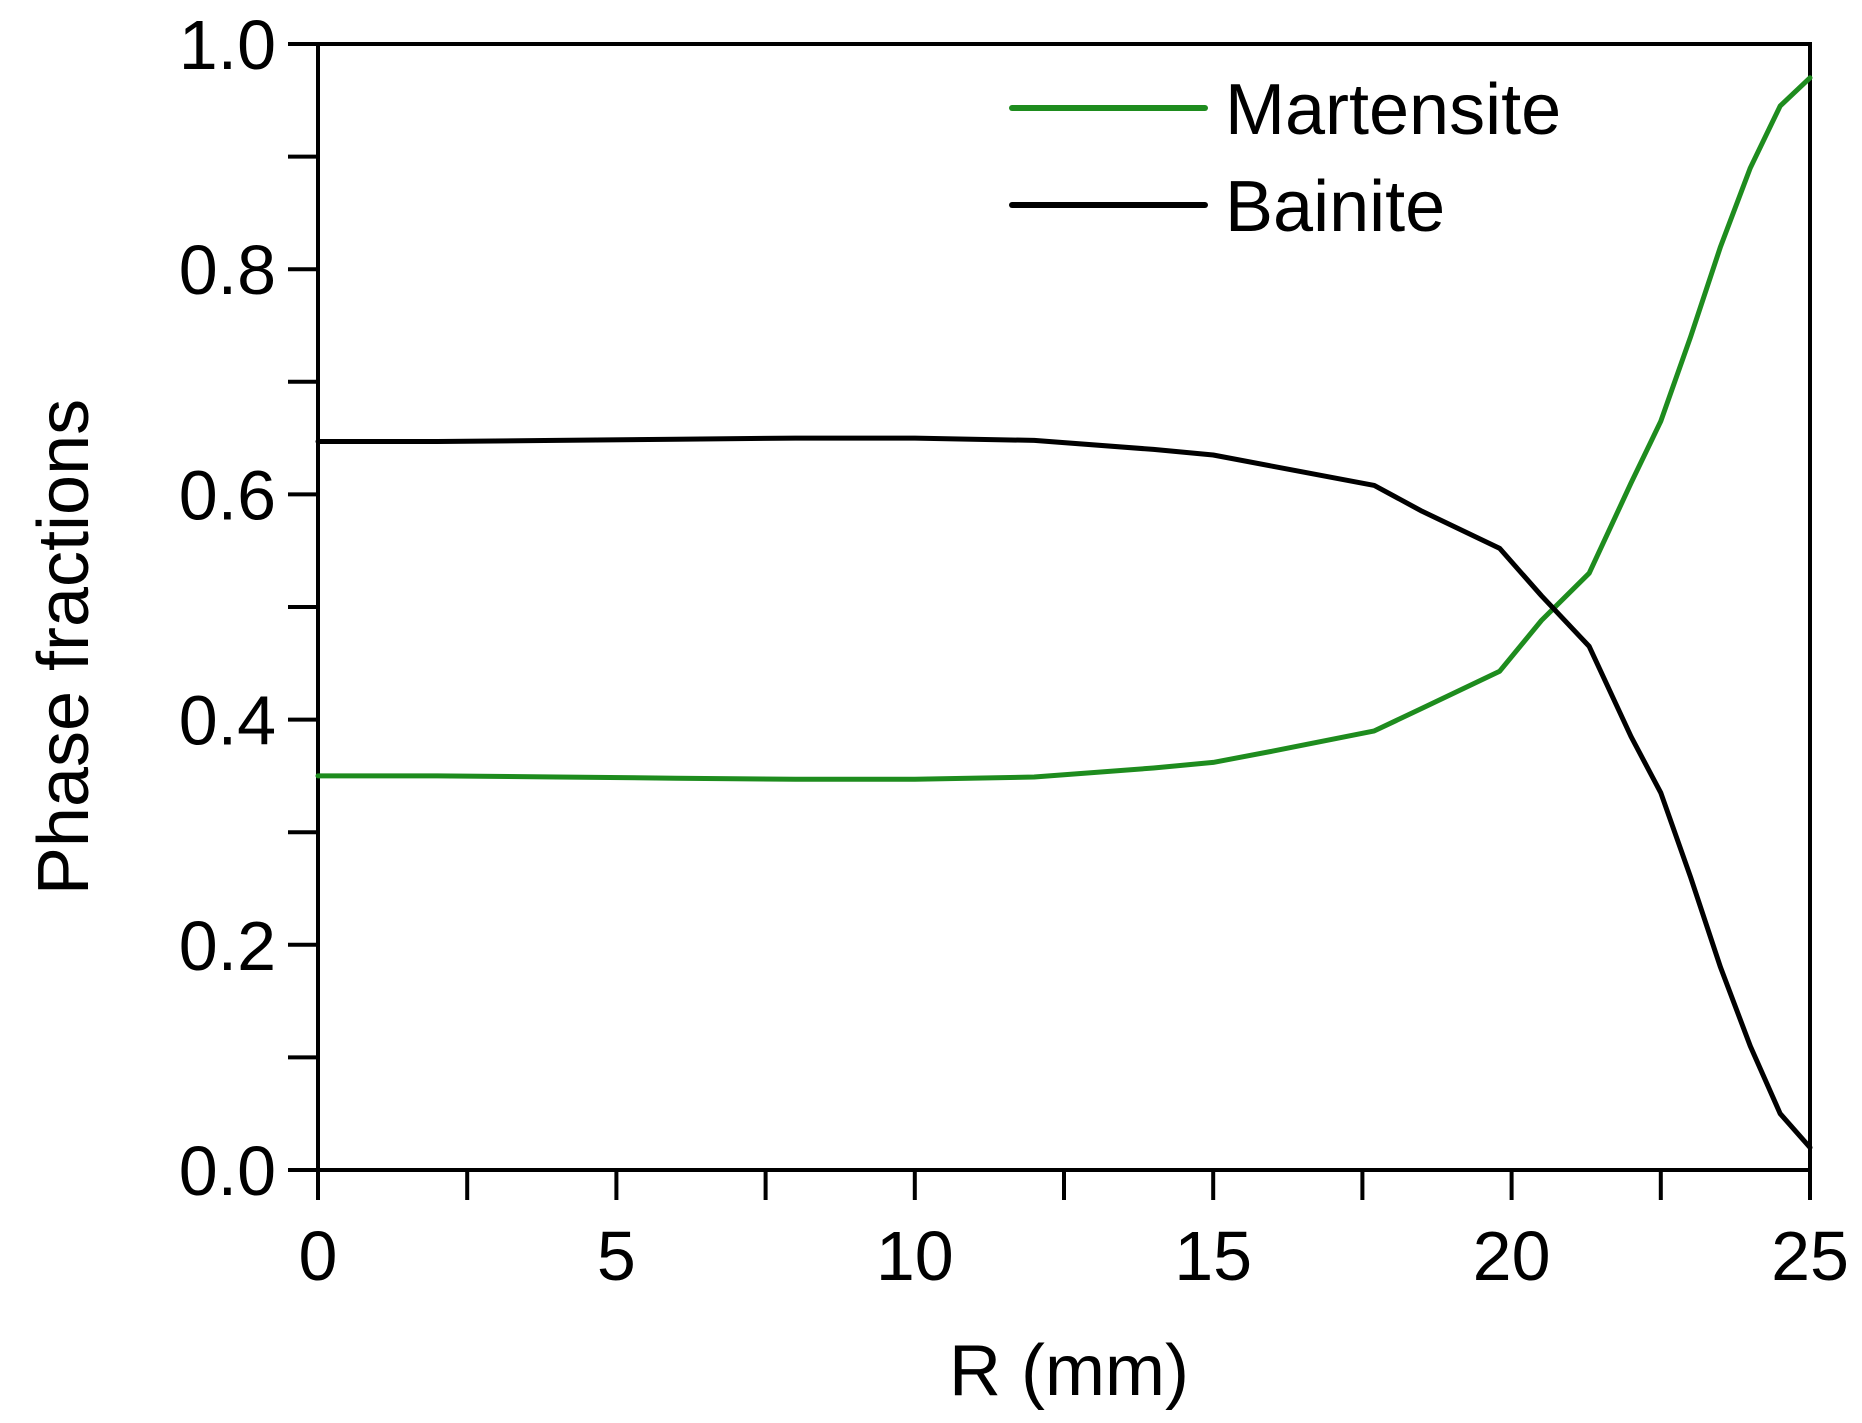  What do you see at coordinates (1213, 1256) in the screenshot?
I see `x-tick-label: 15` at bounding box center [1213, 1256].